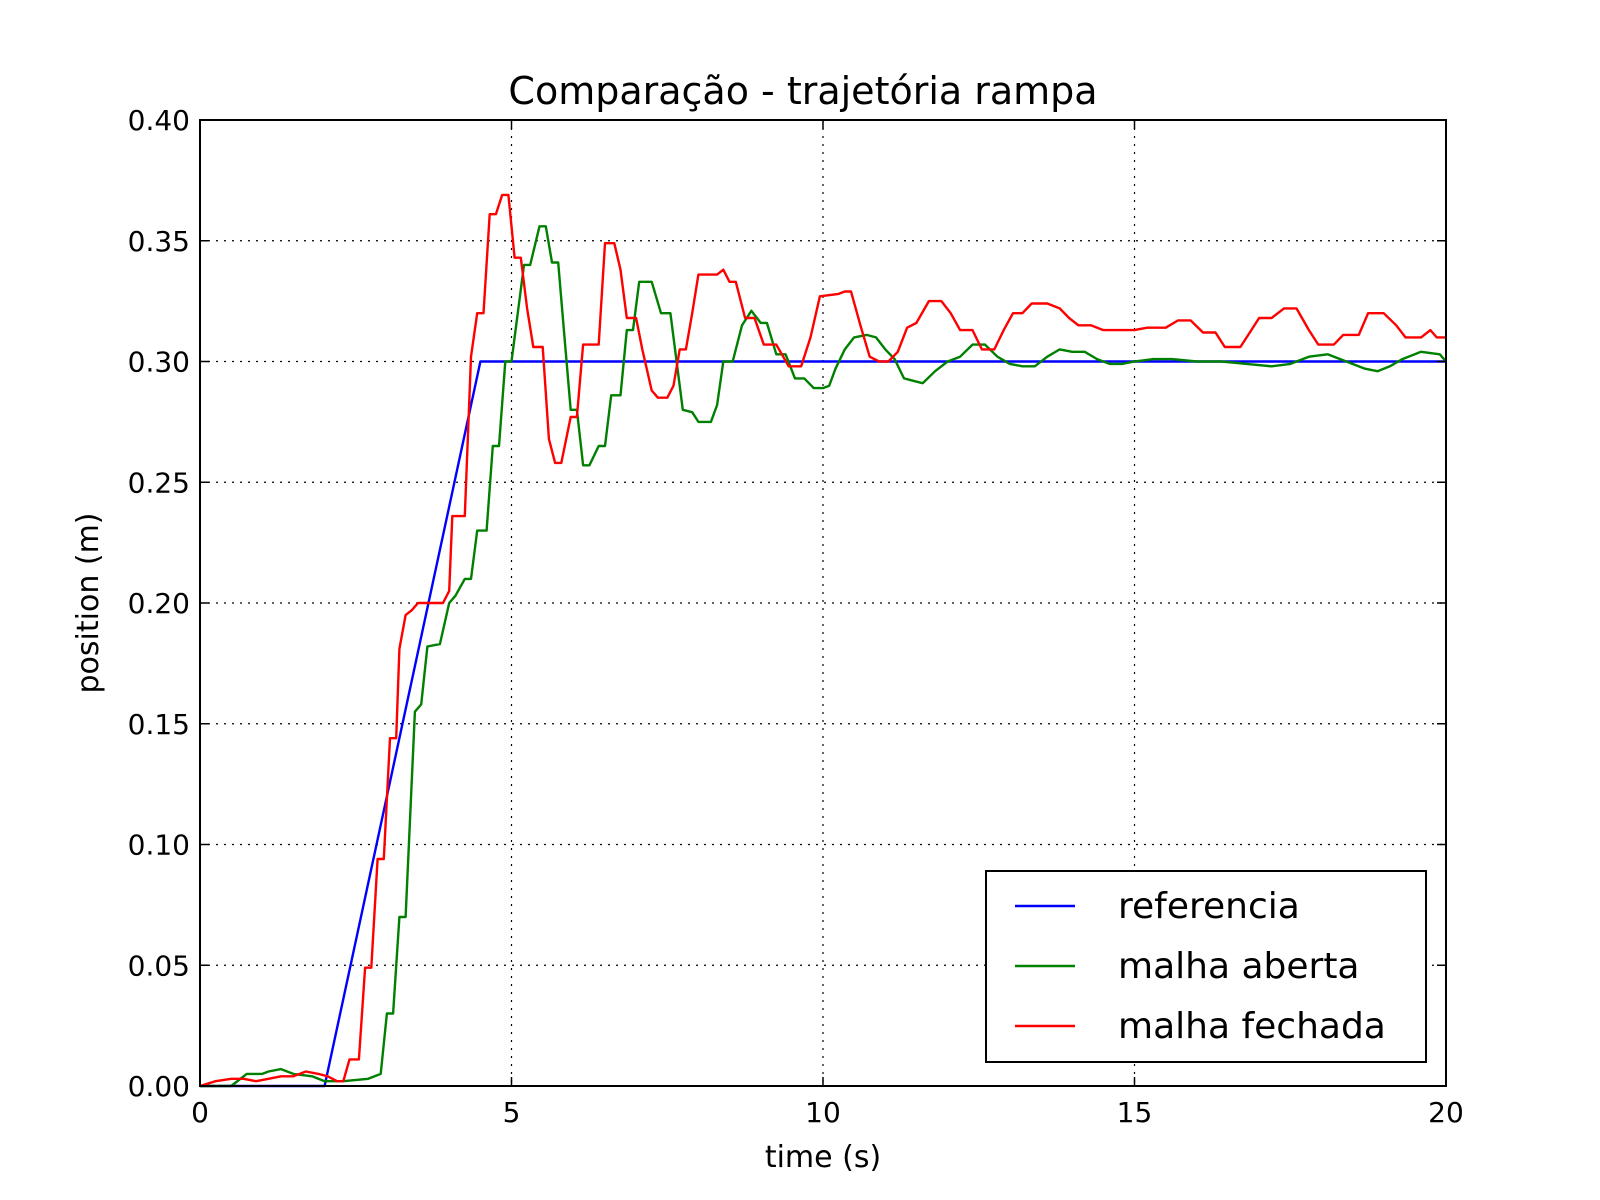 The height and width of the screenshot is (1200, 1600). I want to click on y-tick-label: 0.30, so click(159, 362).